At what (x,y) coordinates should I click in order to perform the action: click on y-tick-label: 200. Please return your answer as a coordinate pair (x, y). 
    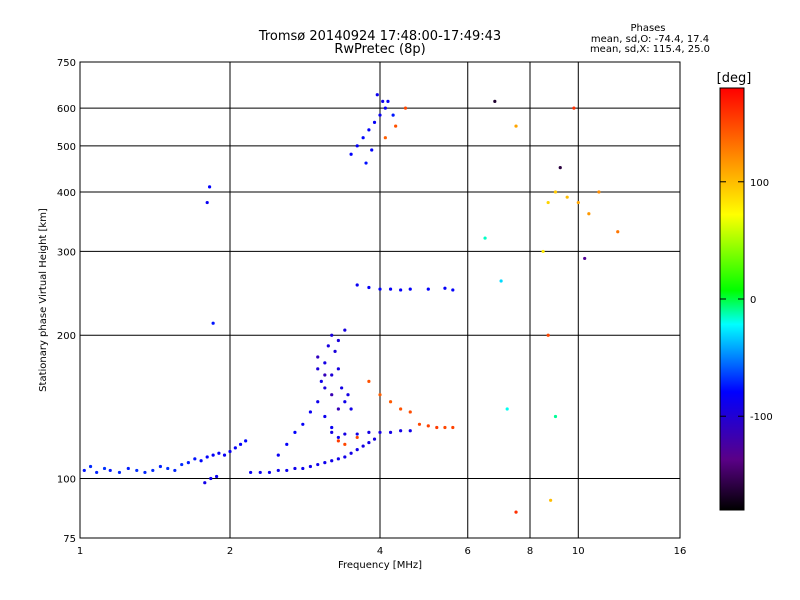
    Looking at the image, I should click on (66, 336).